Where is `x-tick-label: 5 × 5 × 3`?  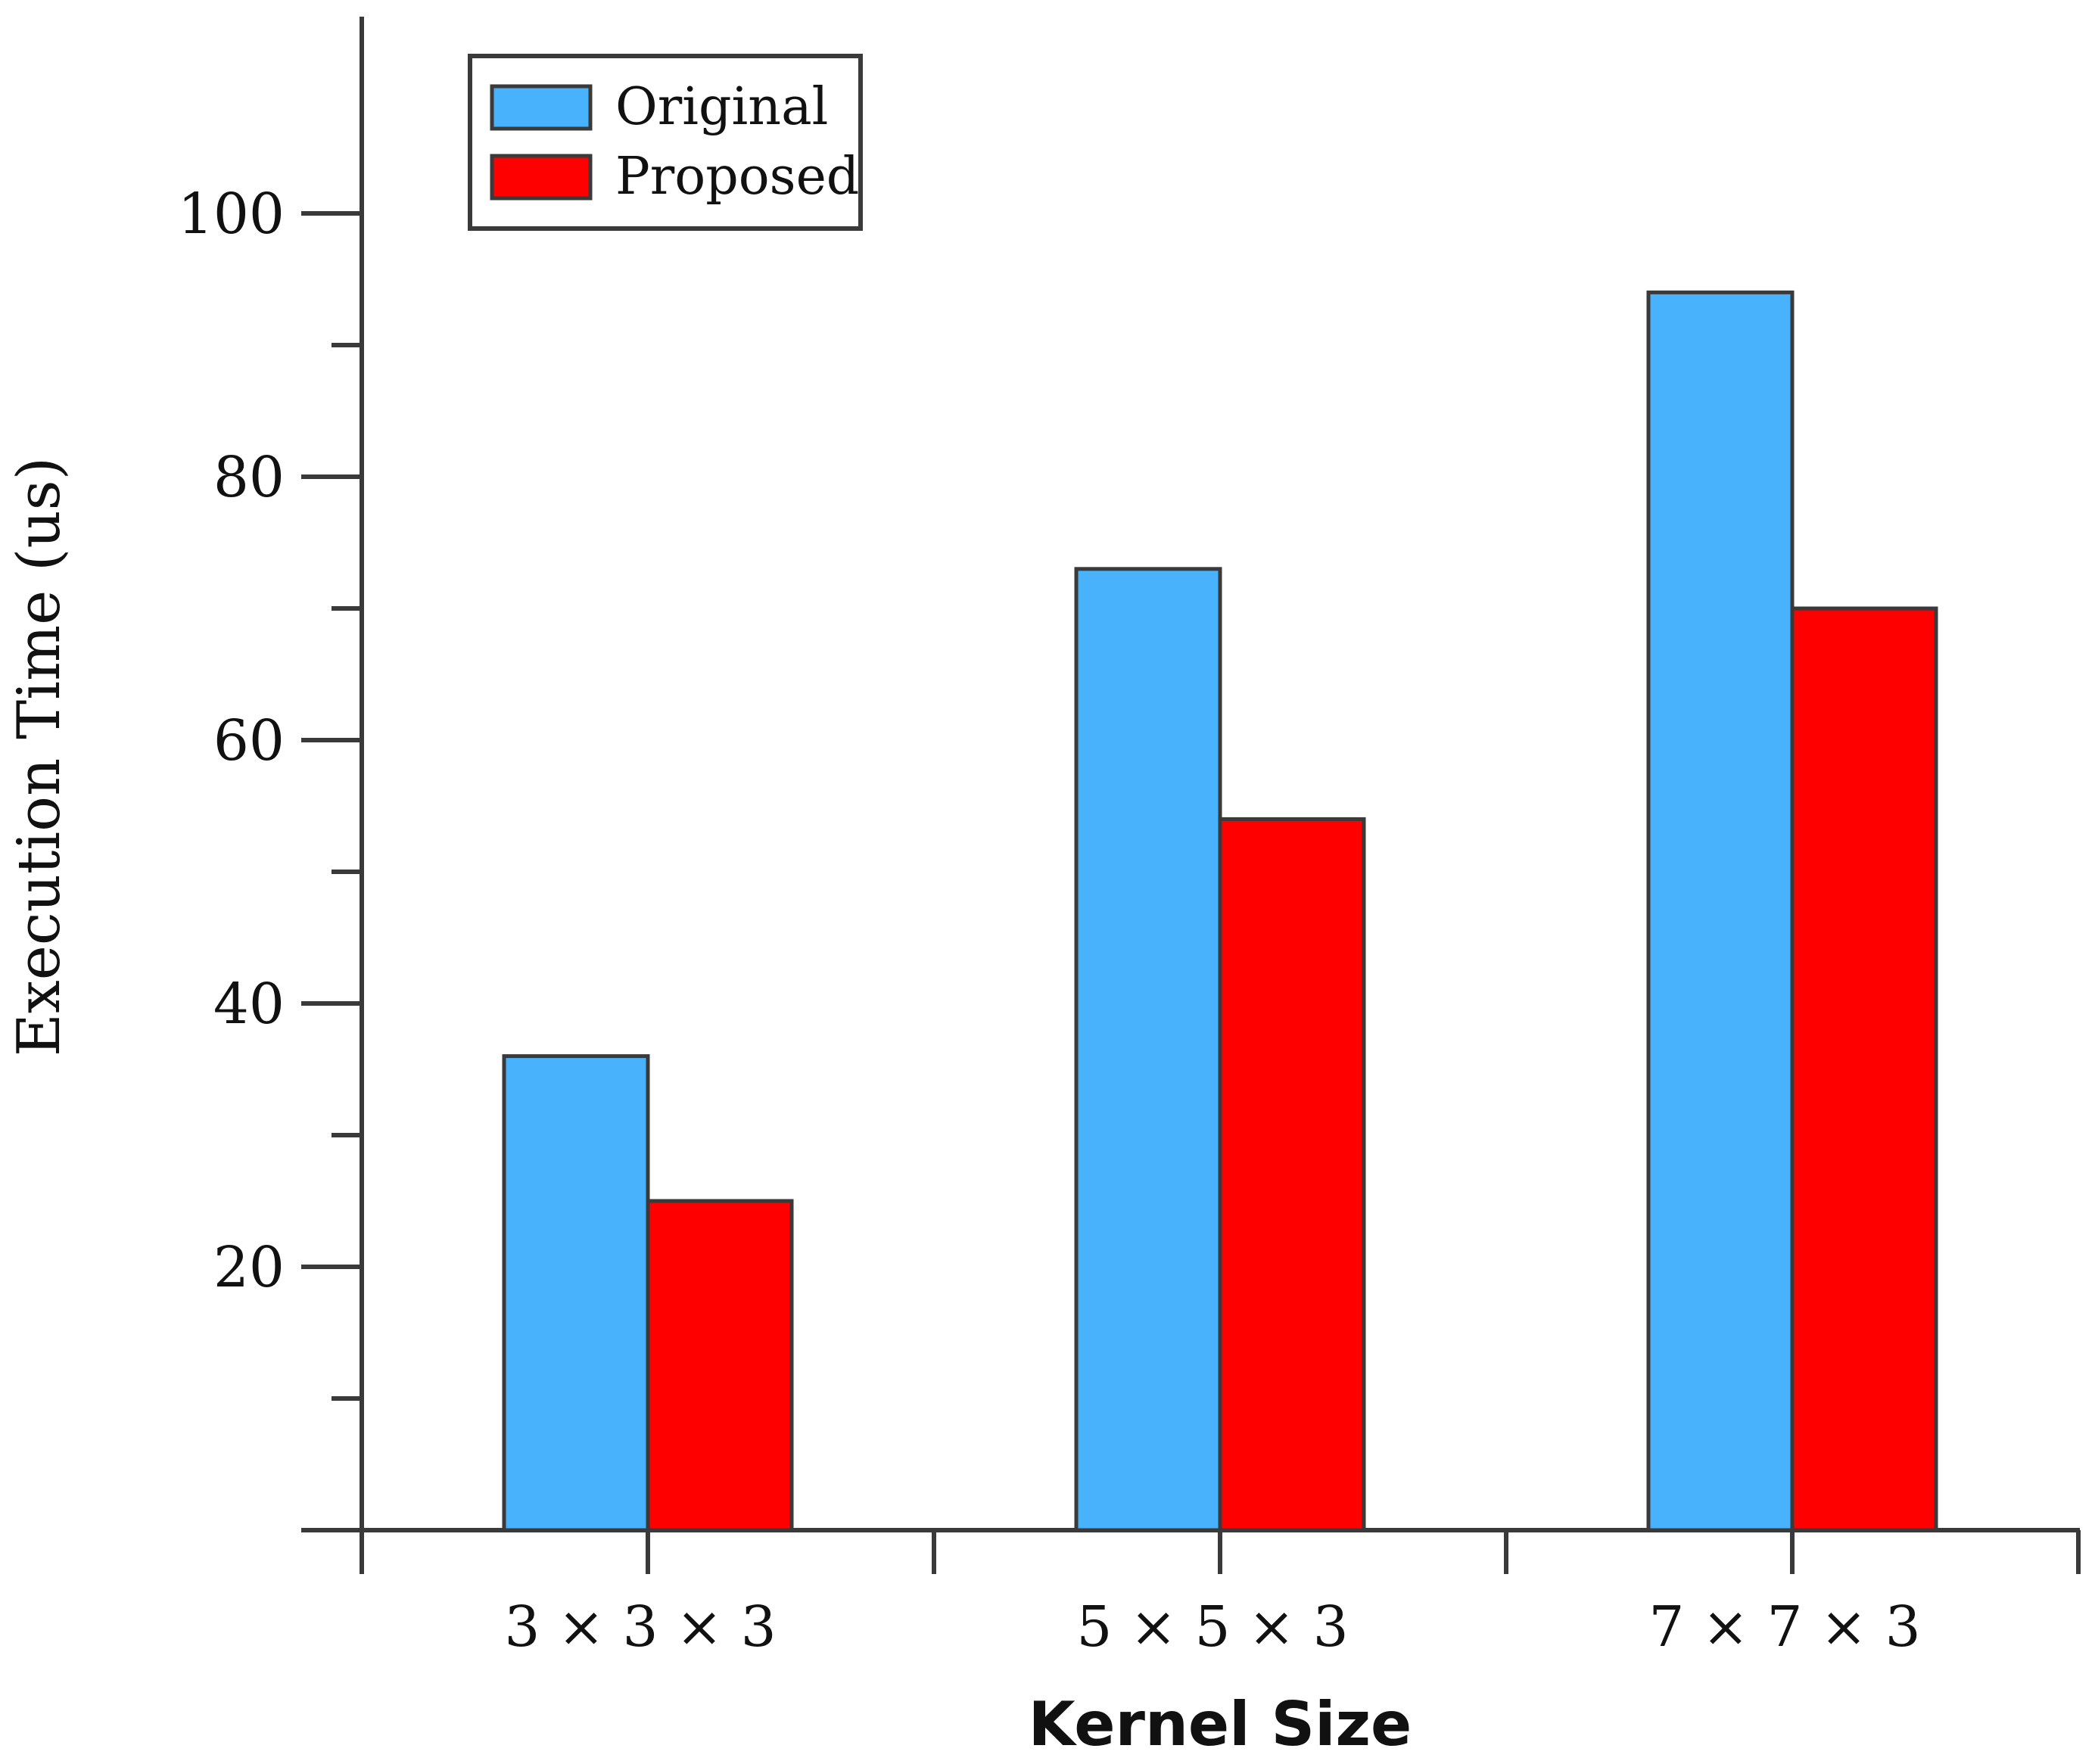
x-tick-label: 5 × 5 × 3 is located at coordinates (1212, 1627).